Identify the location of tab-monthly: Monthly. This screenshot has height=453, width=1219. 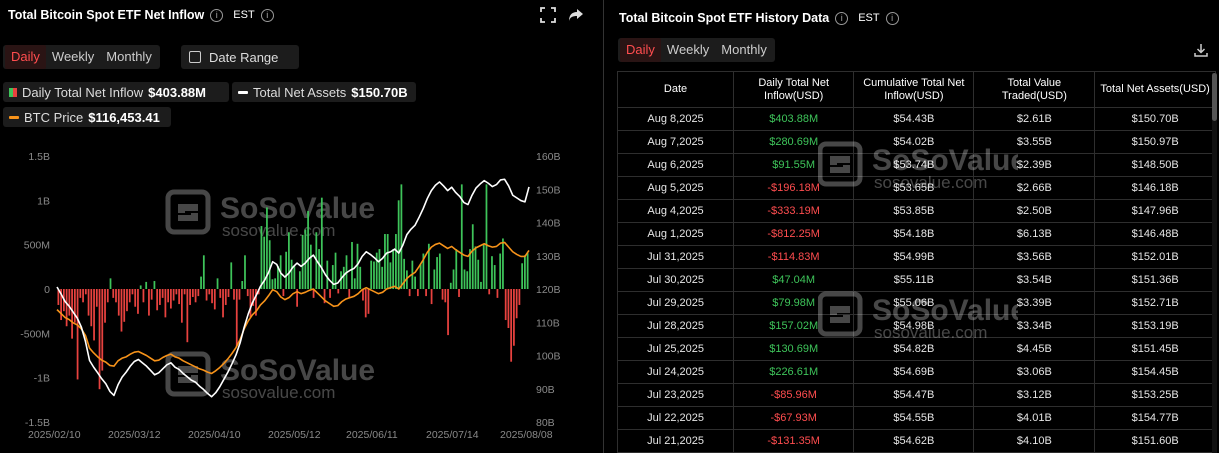
(744, 49).